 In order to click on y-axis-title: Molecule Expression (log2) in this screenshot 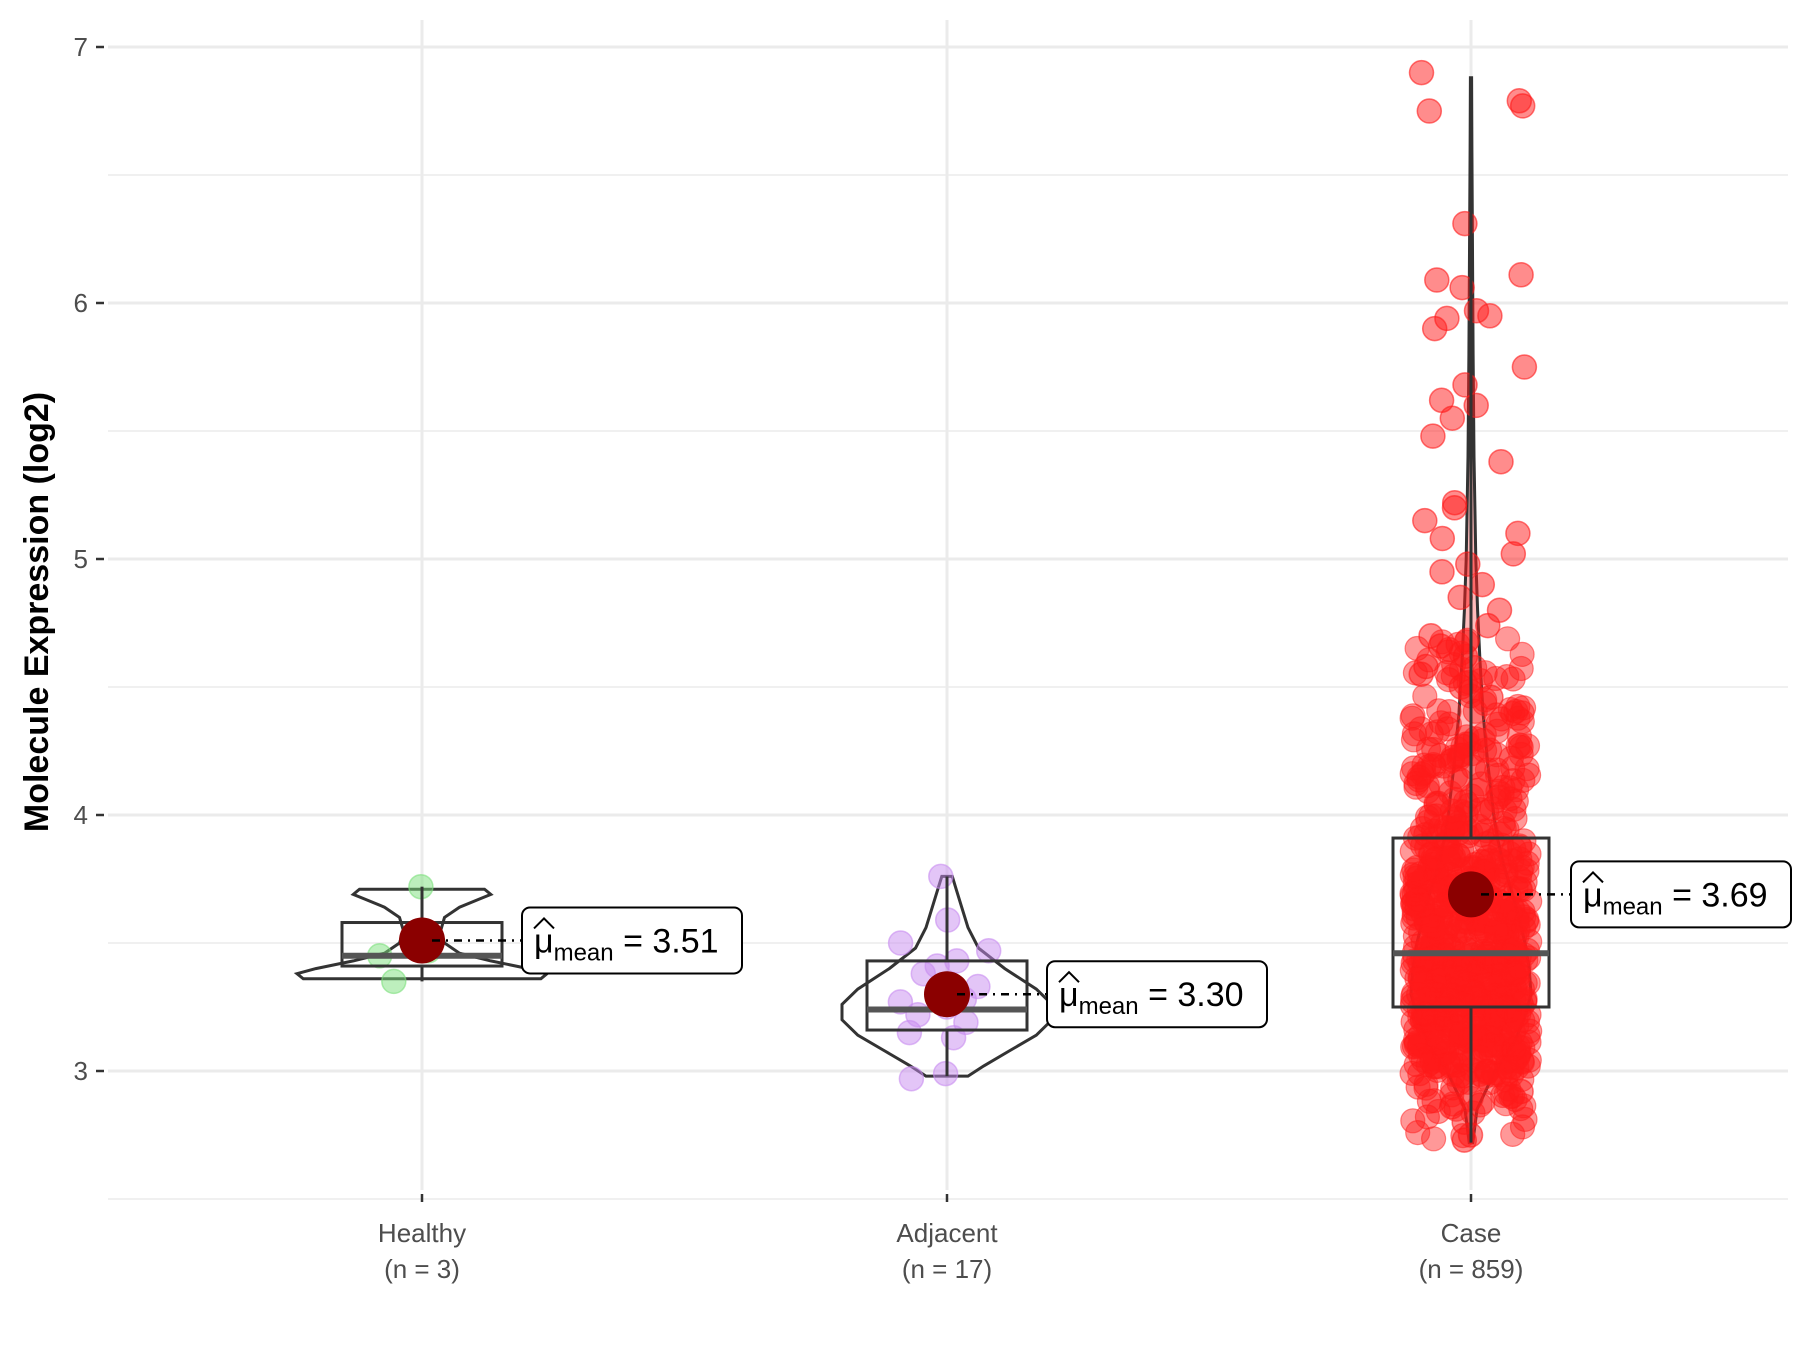, I will do `click(37, 612)`.